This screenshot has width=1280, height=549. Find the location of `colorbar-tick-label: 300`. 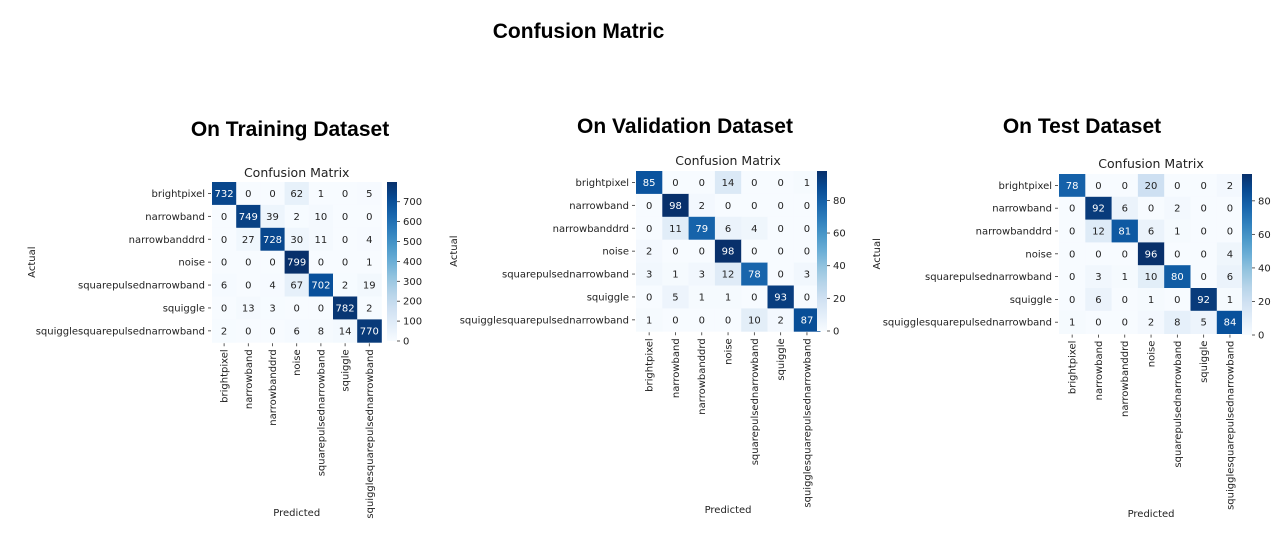

colorbar-tick-label: 300 is located at coordinates (412, 282).